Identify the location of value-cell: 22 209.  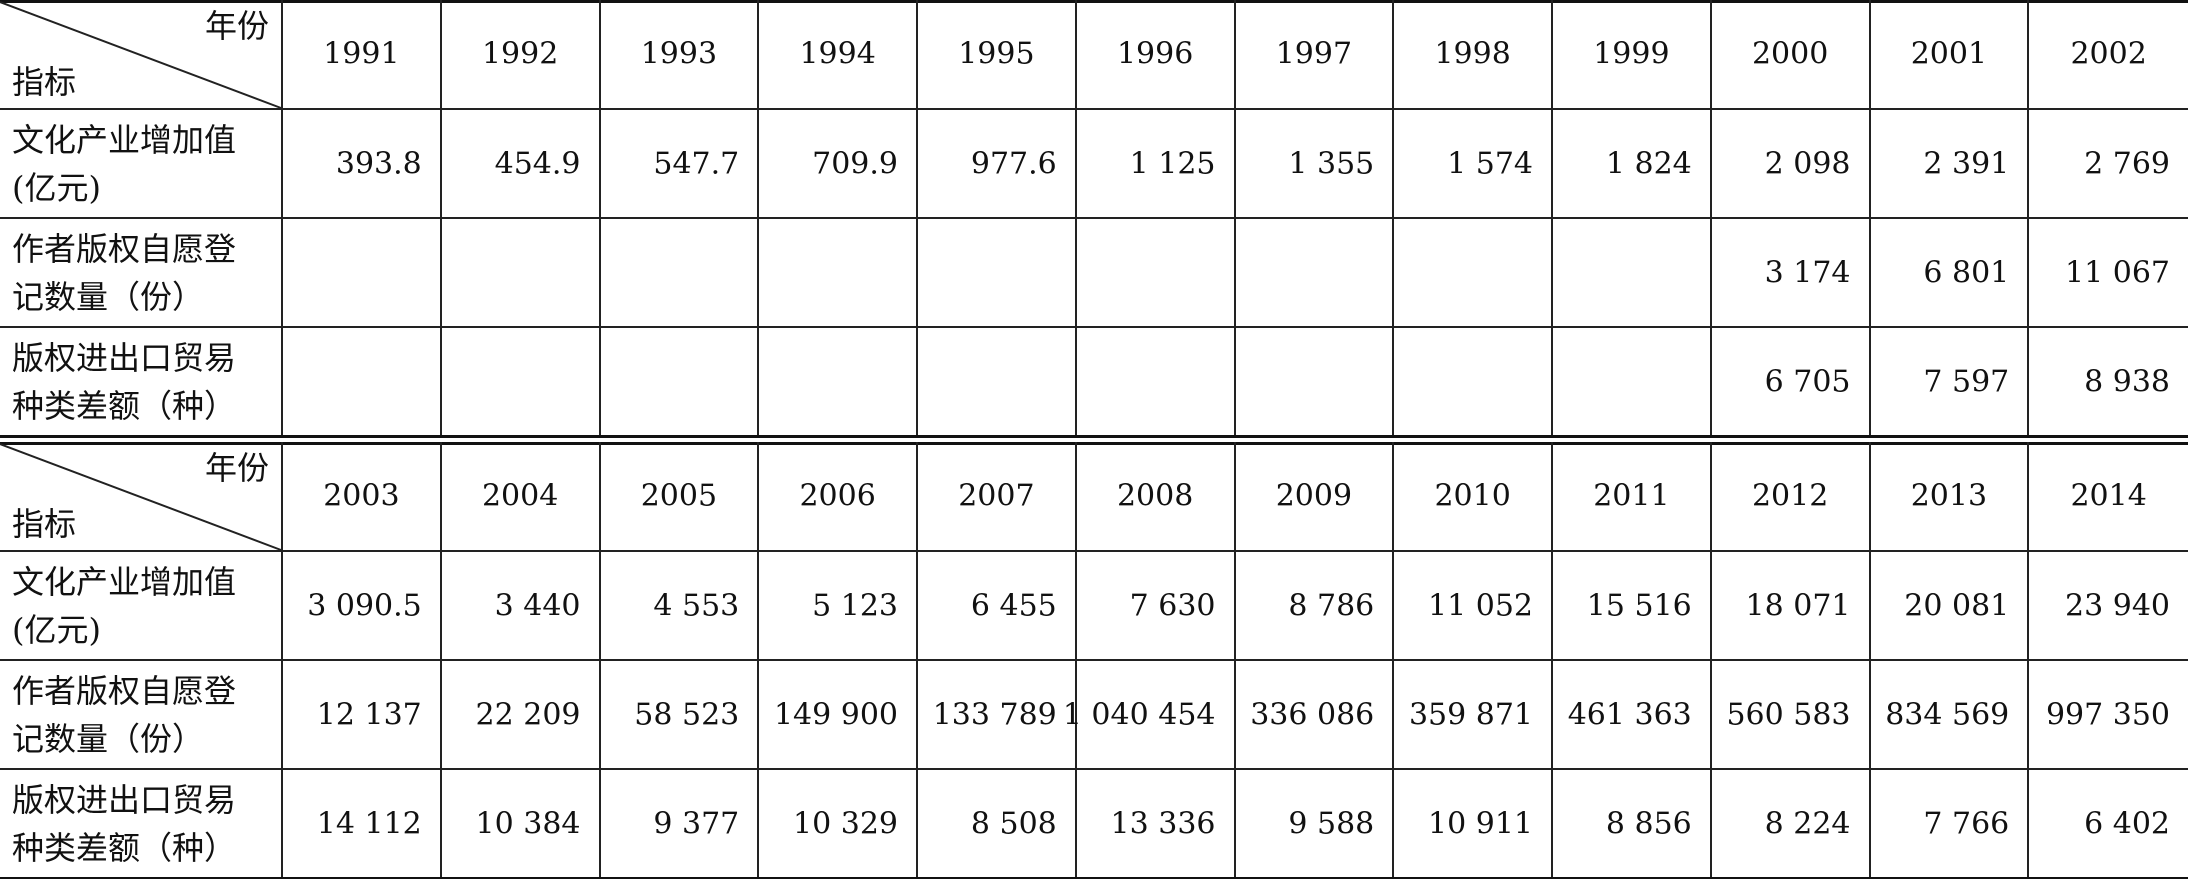
(521, 715).